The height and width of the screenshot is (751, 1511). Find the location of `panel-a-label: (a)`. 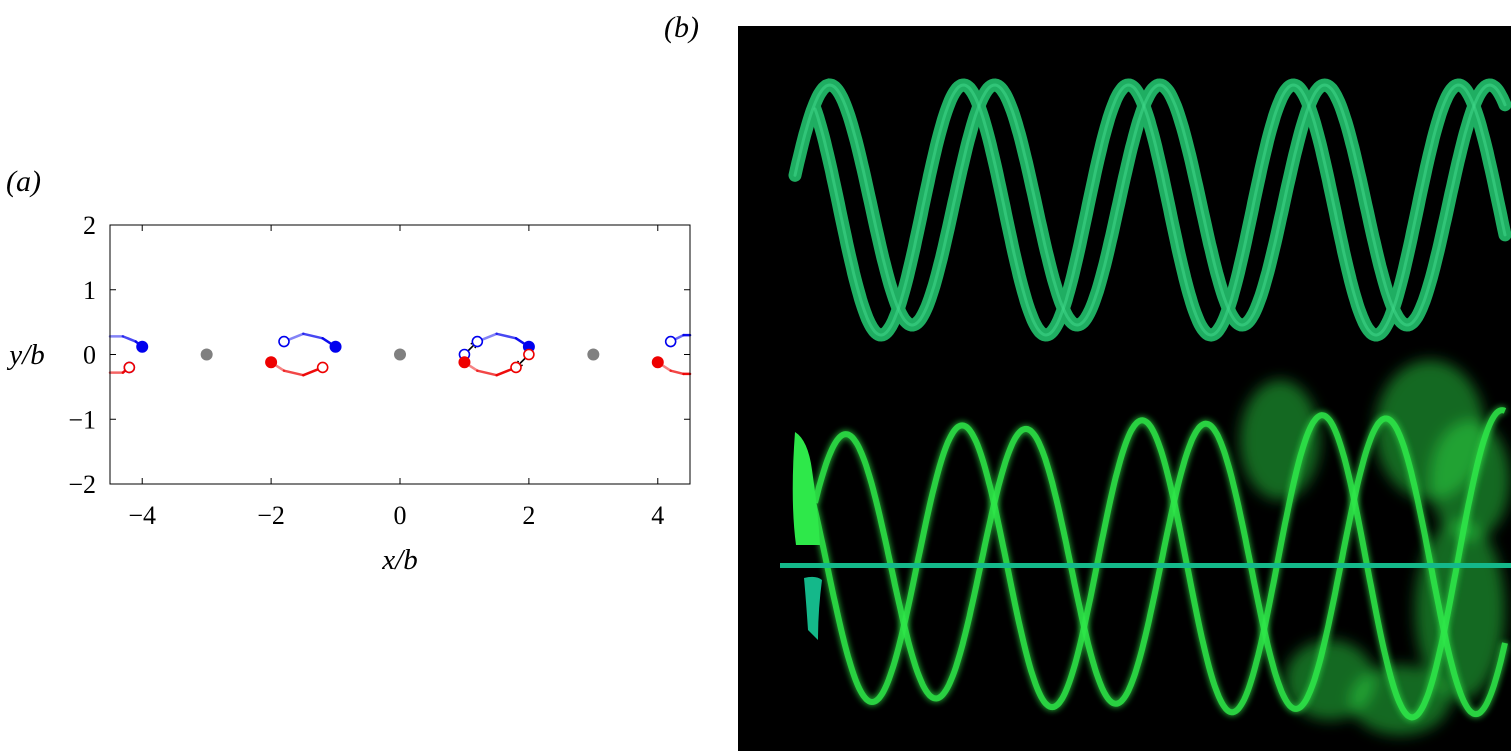

panel-a-label: (a) is located at coordinates (23, 181).